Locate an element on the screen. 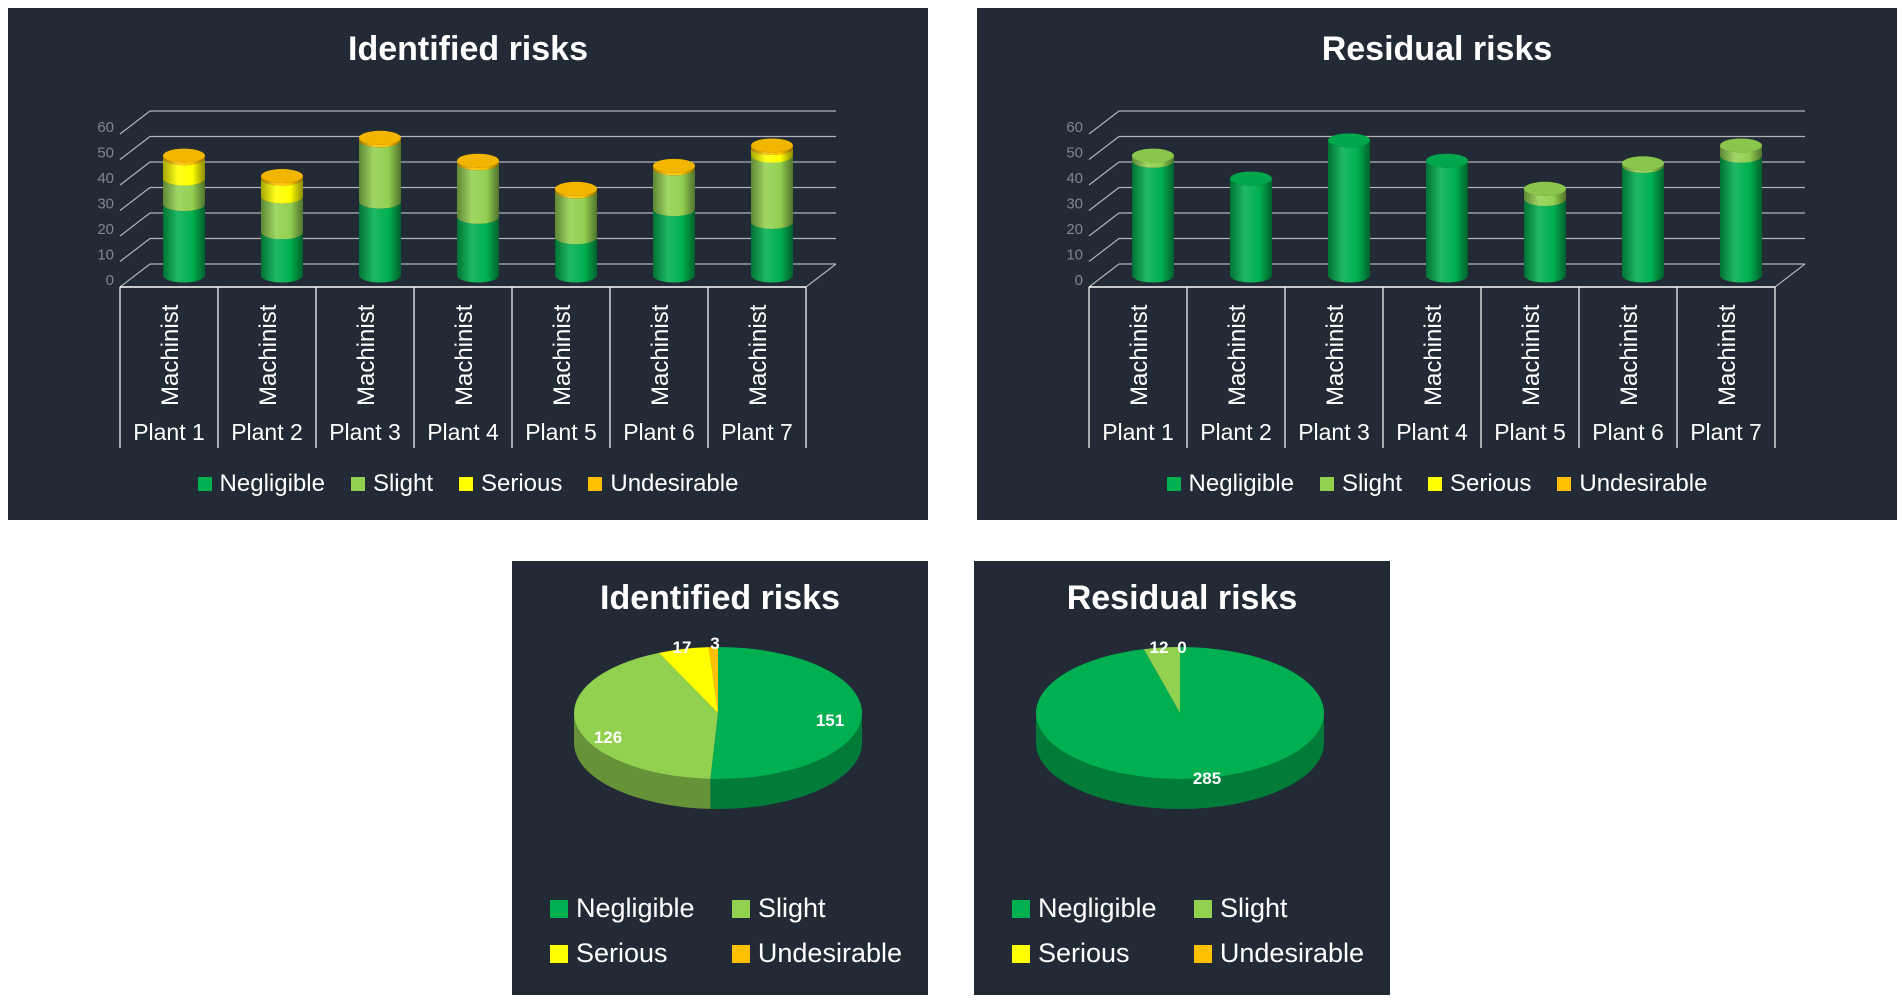 This screenshot has height=1001, width=1902. chart-legend: Negligible Slight Serious Undesirable is located at coordinates (468, 484).